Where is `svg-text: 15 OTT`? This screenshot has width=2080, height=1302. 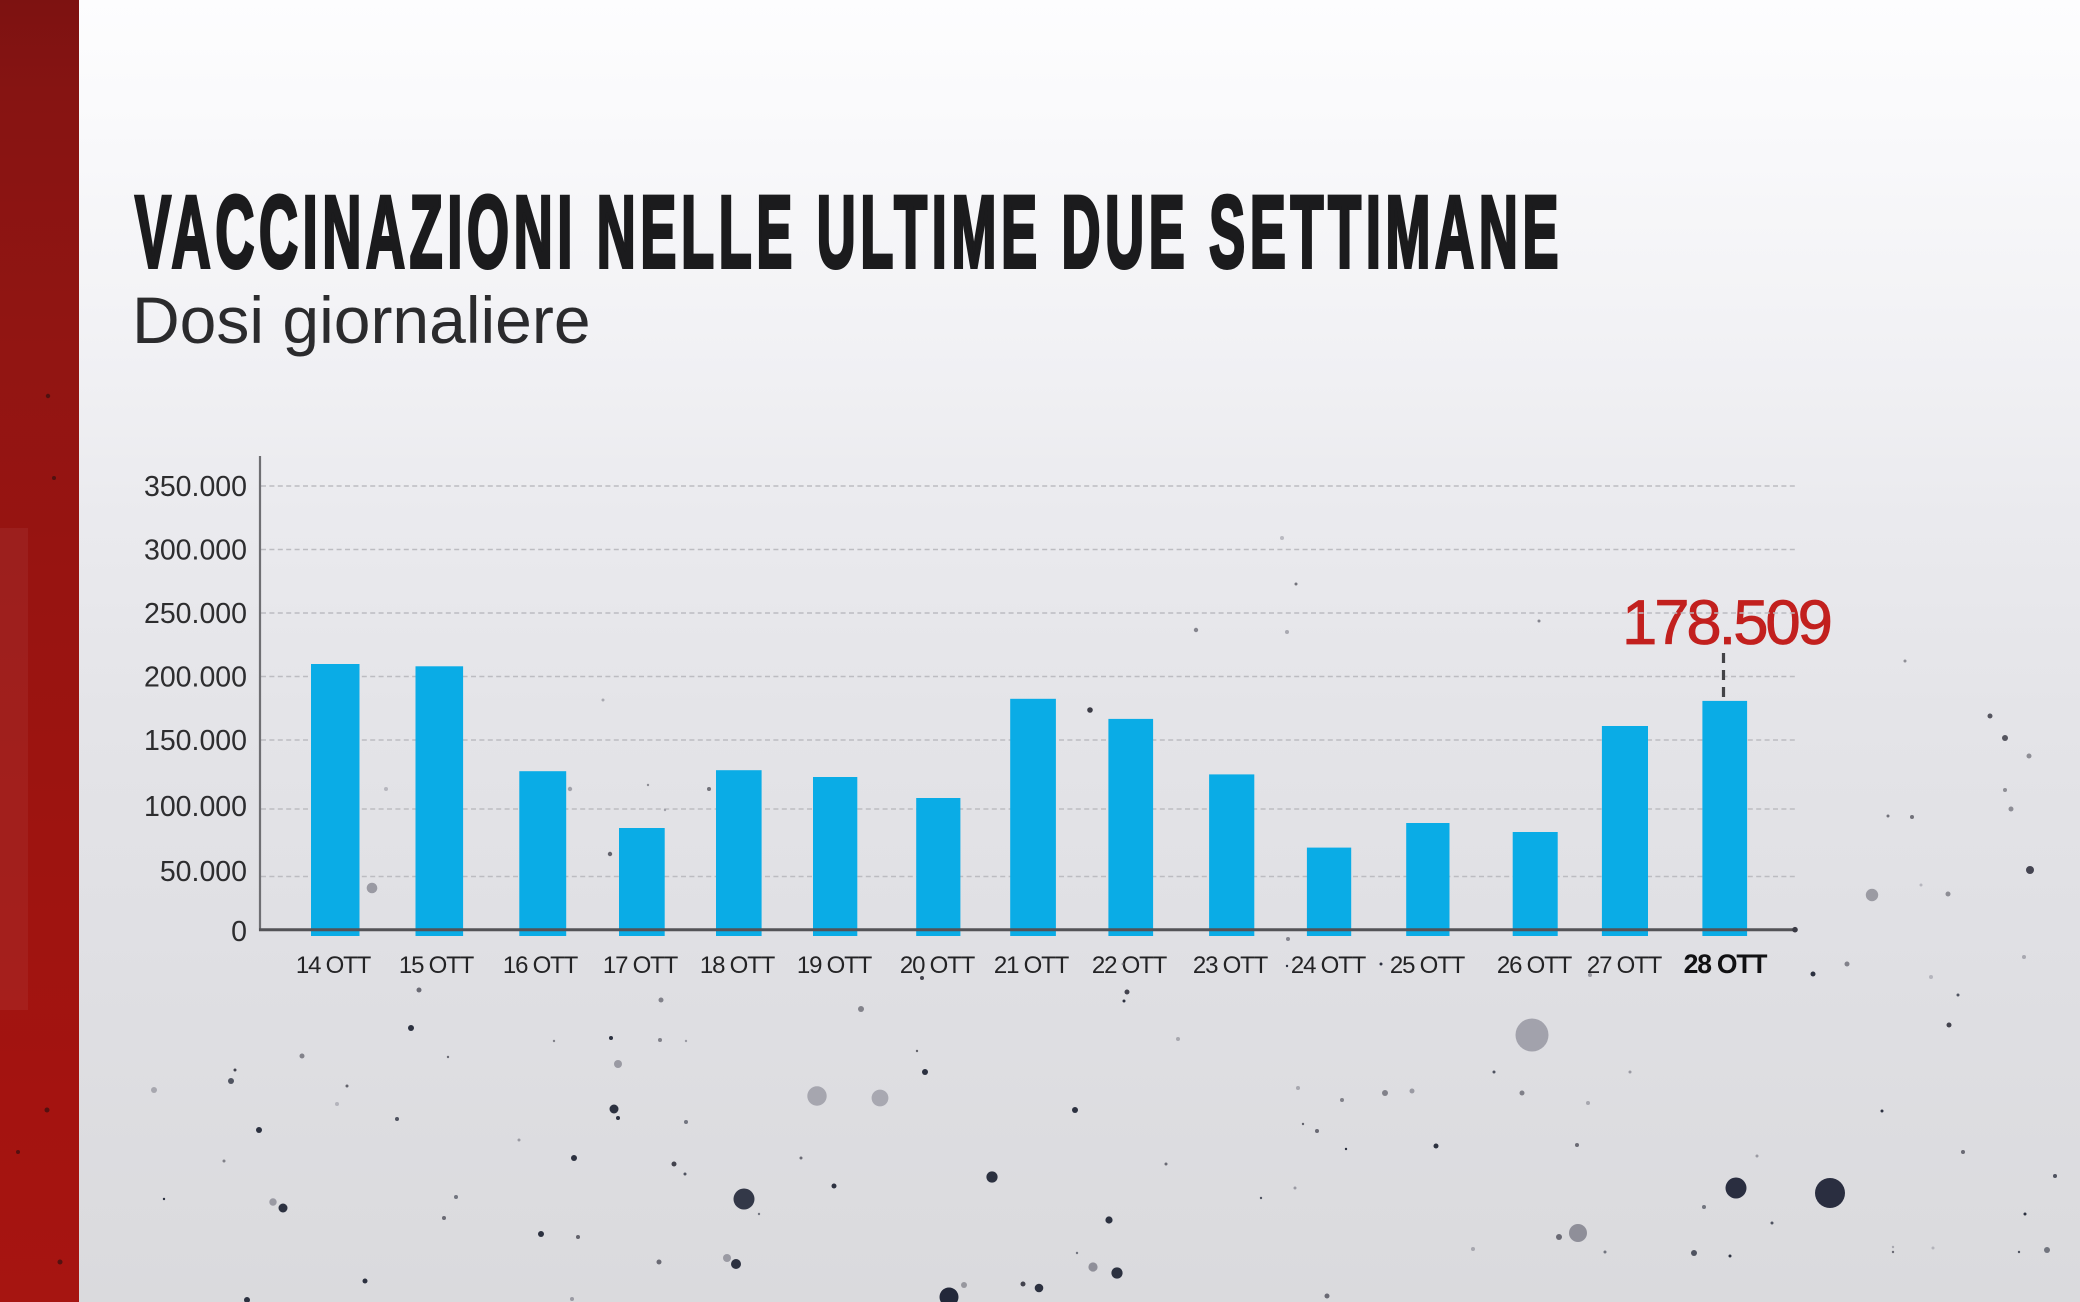
svg-text: 15 OTT is located at coordinates (437, 965).